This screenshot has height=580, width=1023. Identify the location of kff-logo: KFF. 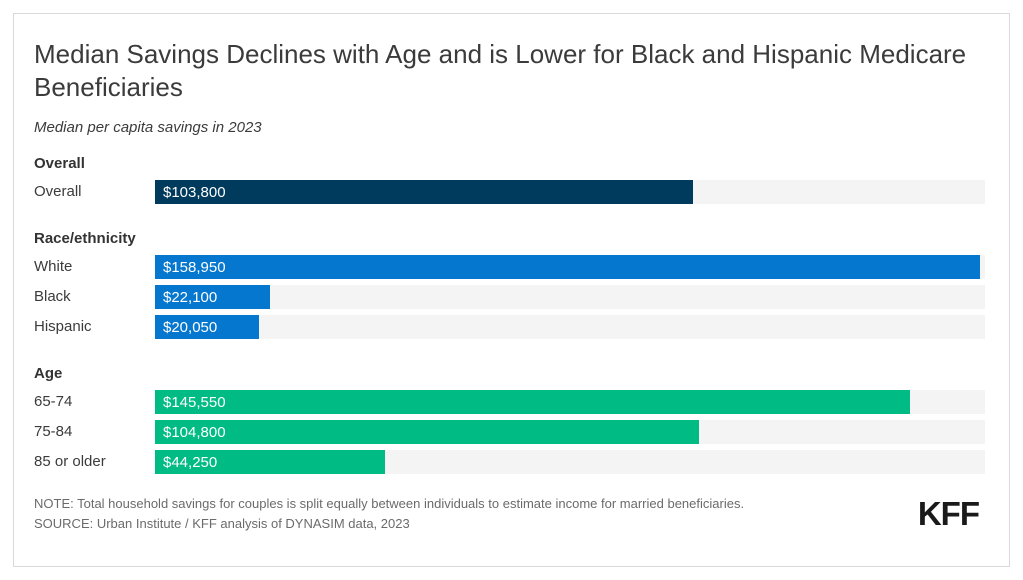
(948, 513).